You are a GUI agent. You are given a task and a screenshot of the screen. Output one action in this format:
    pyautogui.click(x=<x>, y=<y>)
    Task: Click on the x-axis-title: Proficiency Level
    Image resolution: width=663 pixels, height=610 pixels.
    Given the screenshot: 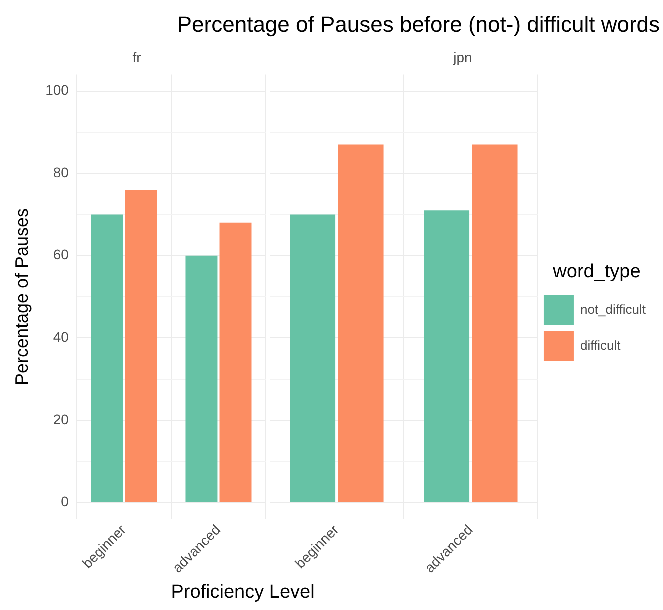 What is the action you would take?
    pyautogui.click(x=243, y=593)
    